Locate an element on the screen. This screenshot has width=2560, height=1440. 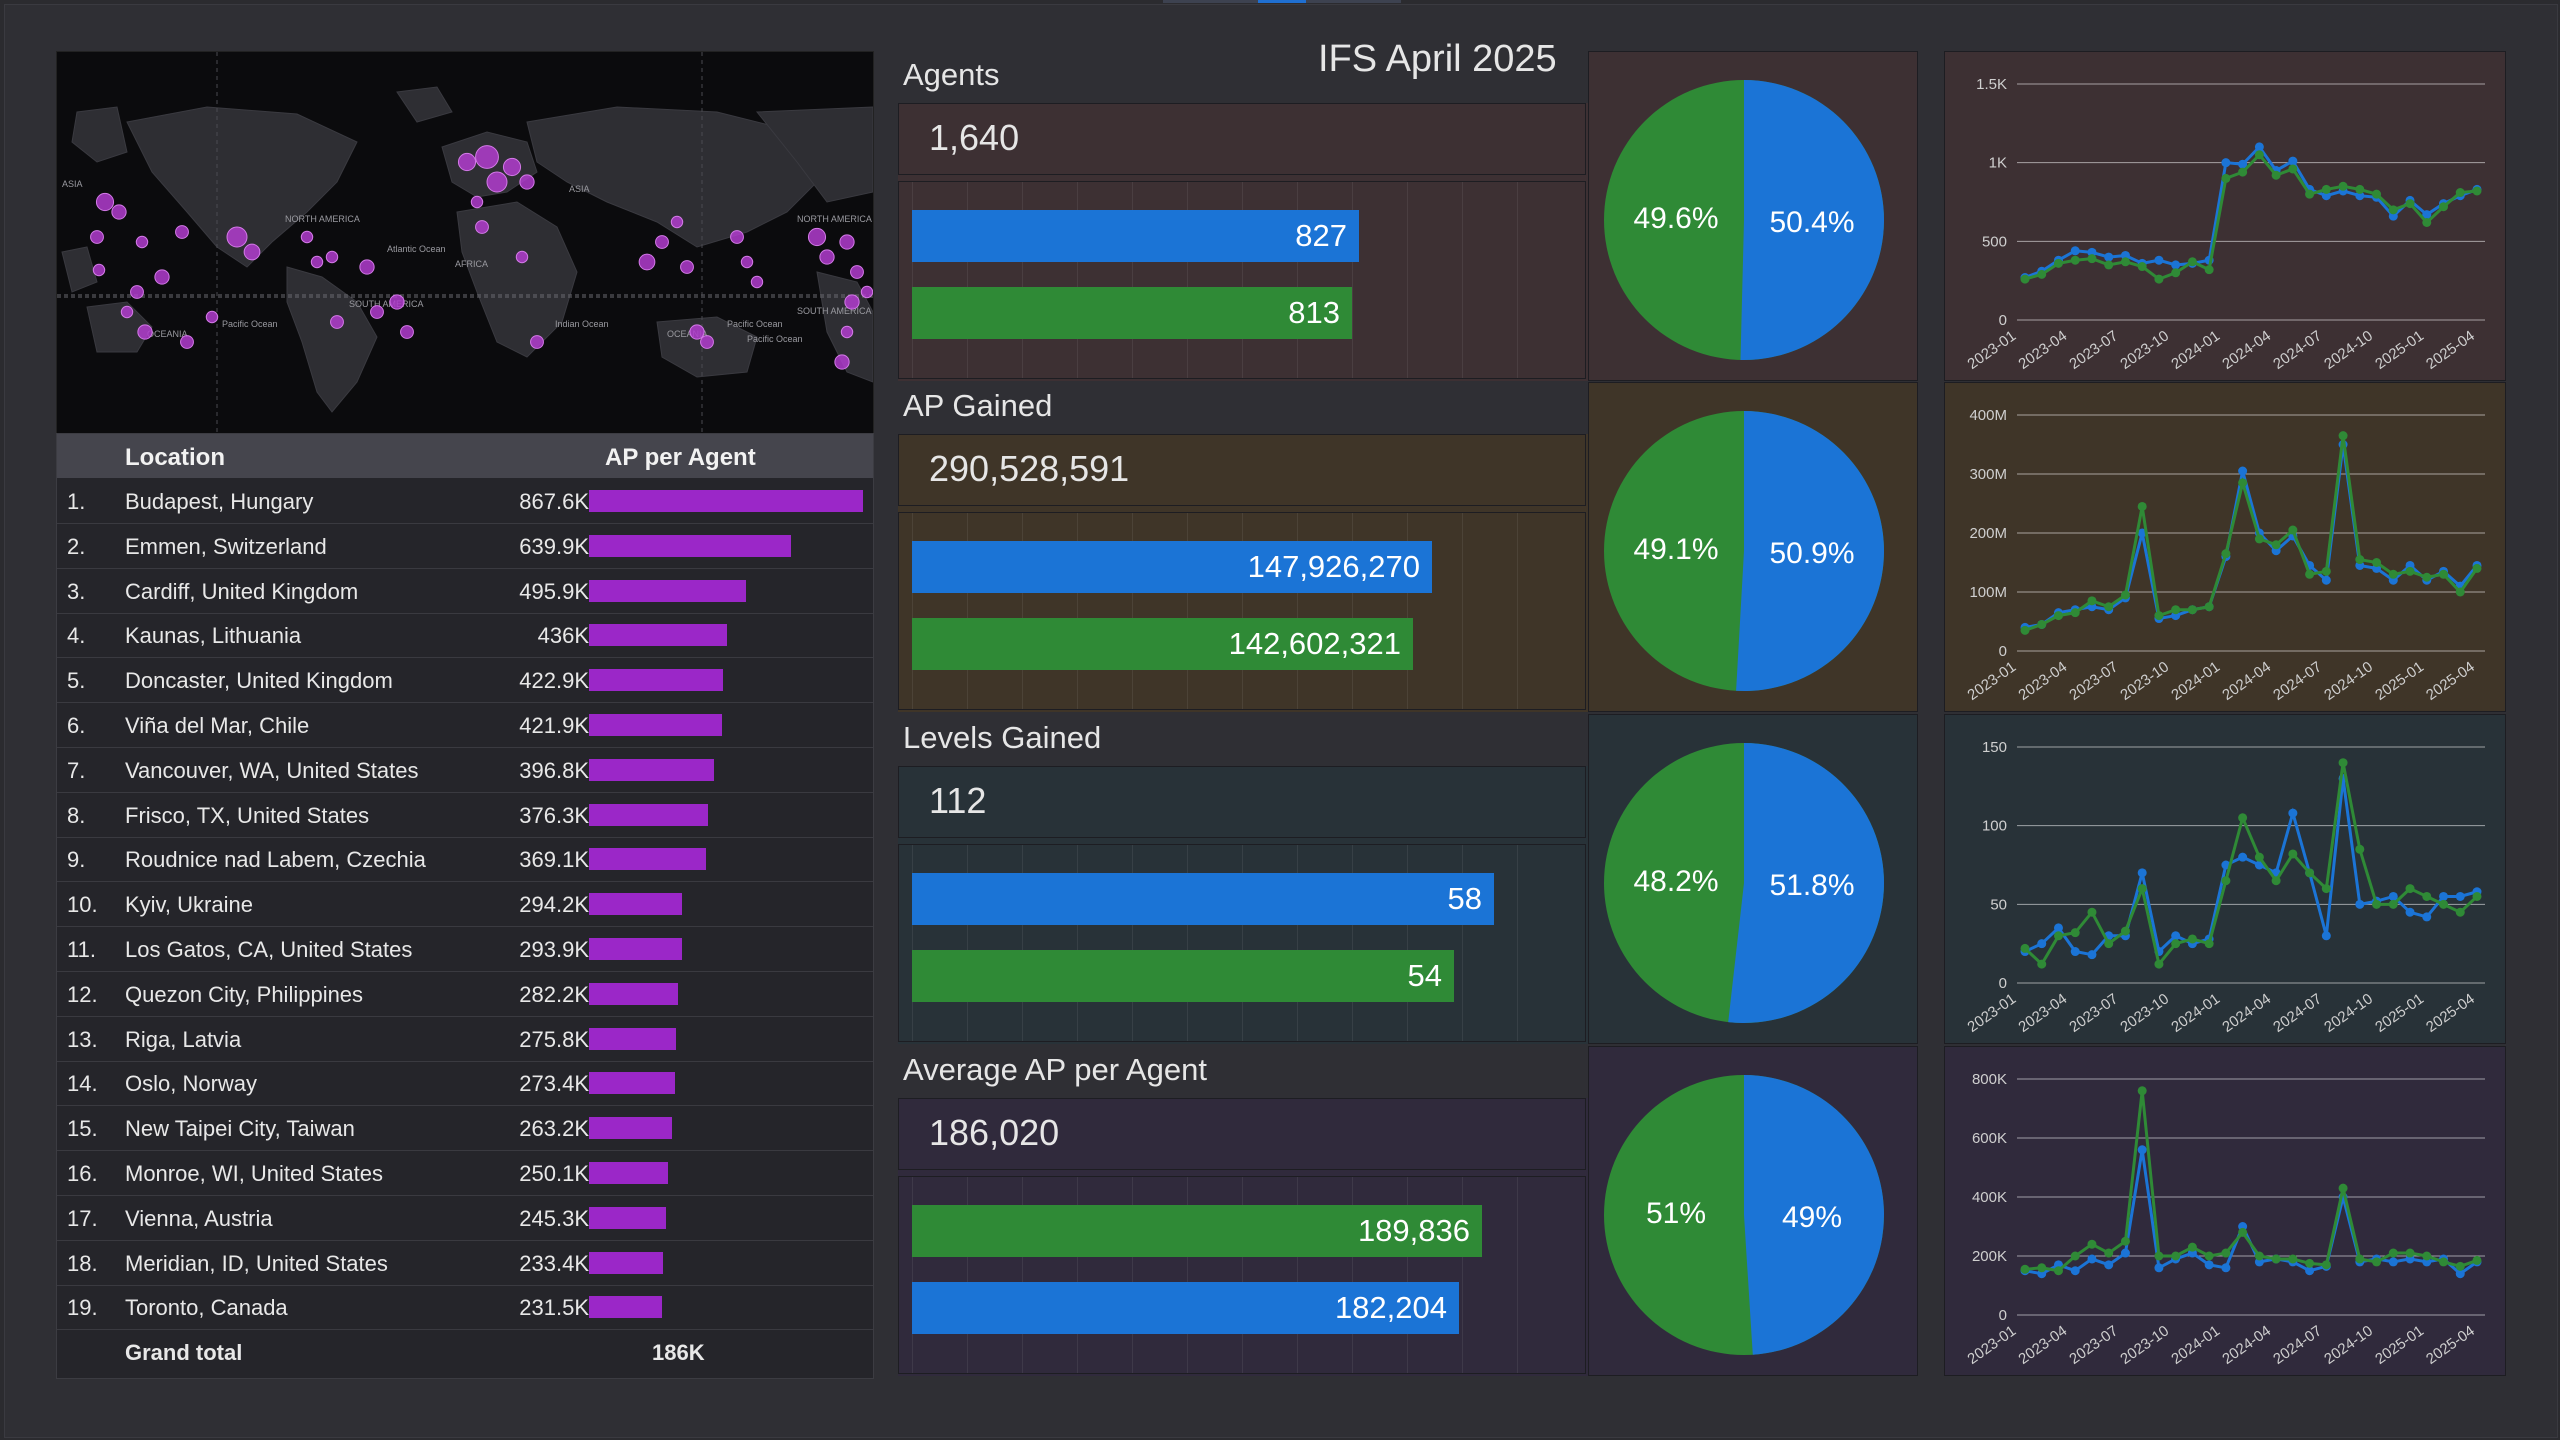
table-row: 9. Roudnice nad Labem, Czechia 369.1K is located at coordinates (465, 860).